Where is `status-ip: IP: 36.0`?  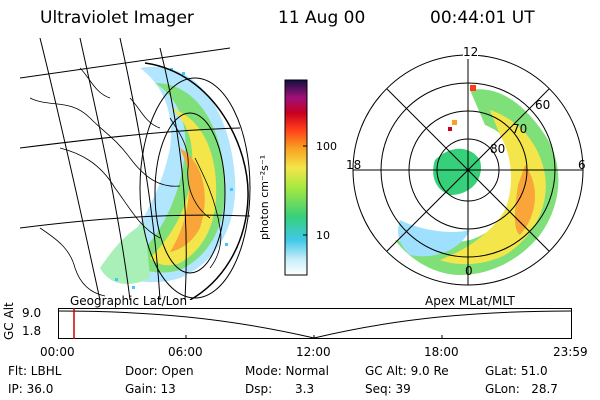 status-ip: IP: 36.0 is located at coordinates (31, 389).